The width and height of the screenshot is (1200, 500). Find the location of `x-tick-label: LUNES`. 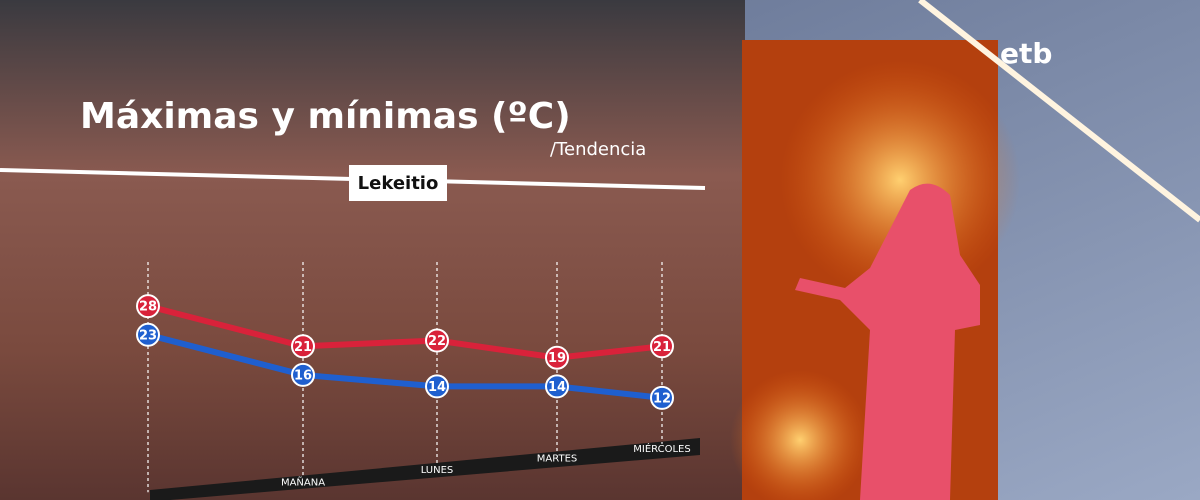

x-tick-label: LUNES is located at coordinates (437, 470).